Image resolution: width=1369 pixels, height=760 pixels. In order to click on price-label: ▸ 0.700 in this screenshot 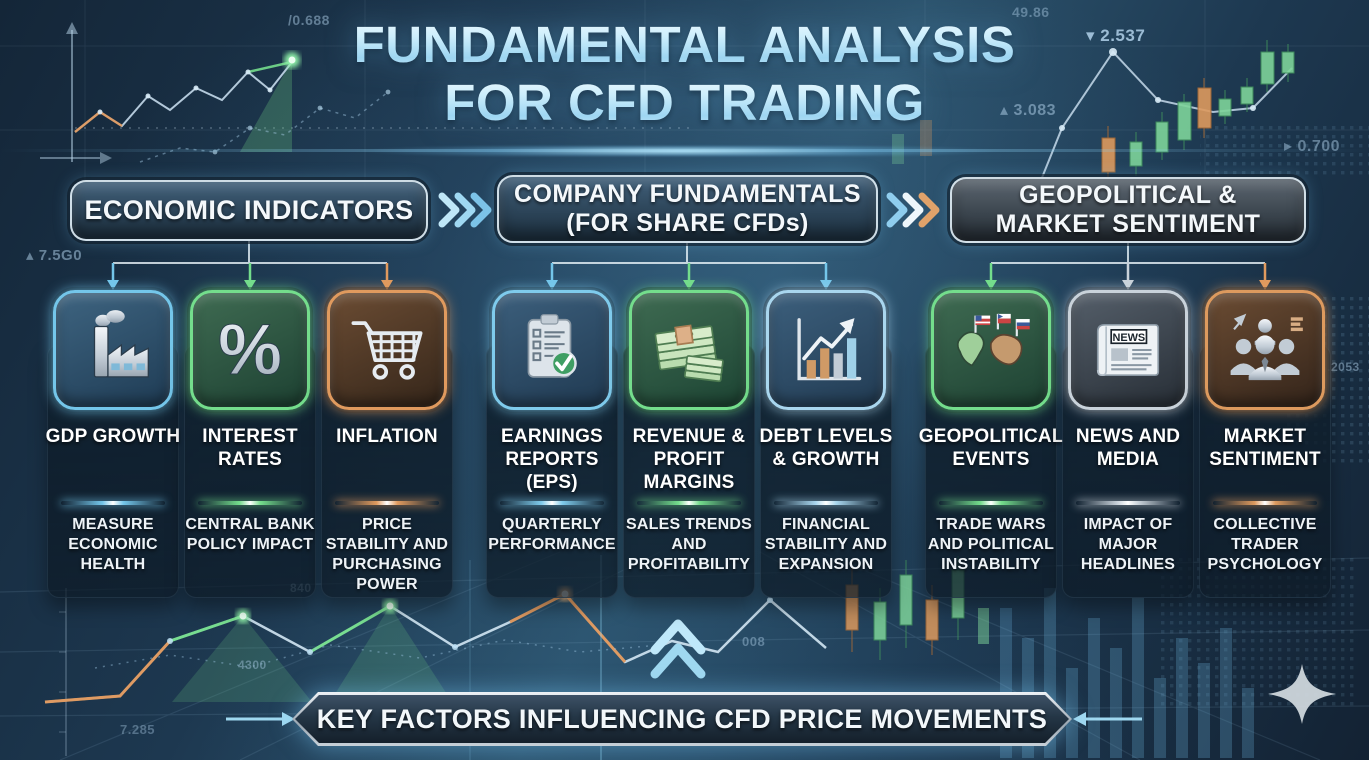, I will do `click(1312, 146)`.